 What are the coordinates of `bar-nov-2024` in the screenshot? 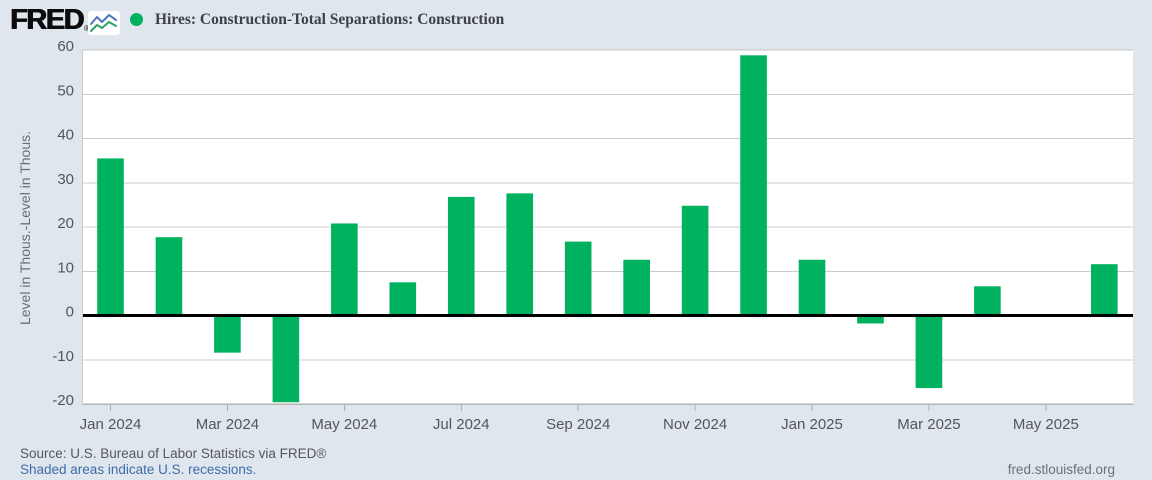 It's located at (695, 260).